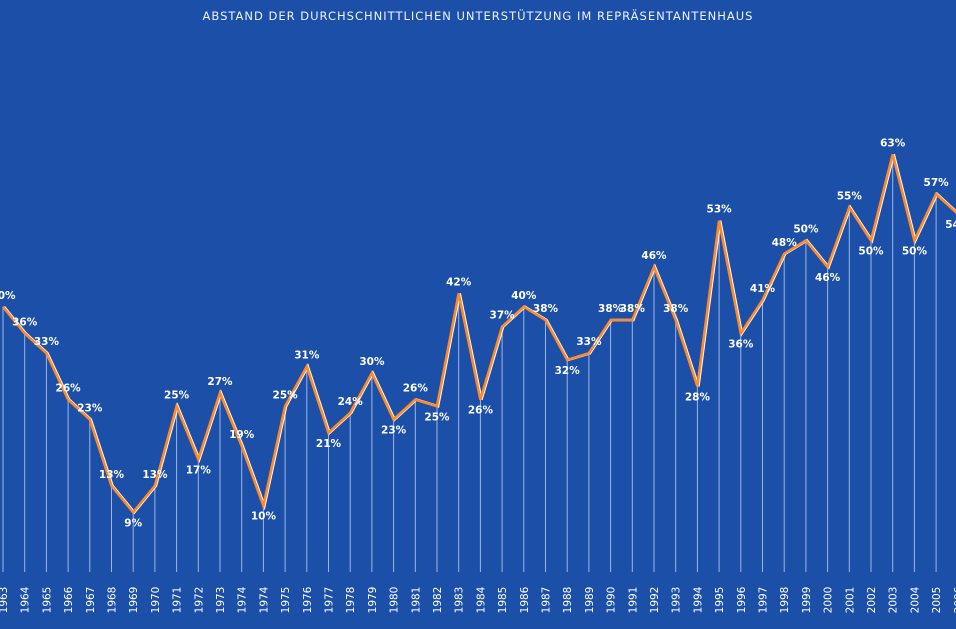 This screenshot has height=629, width=956. I want to click on x-tick-label: 2000, so click(829, 600).